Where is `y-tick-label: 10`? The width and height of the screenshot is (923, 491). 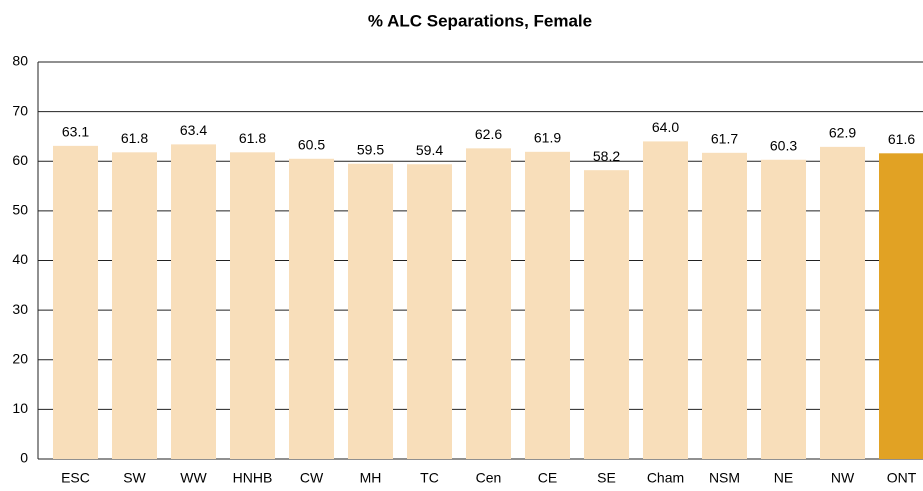 y-tick-label: 10 is located at coordinates (20, 408).